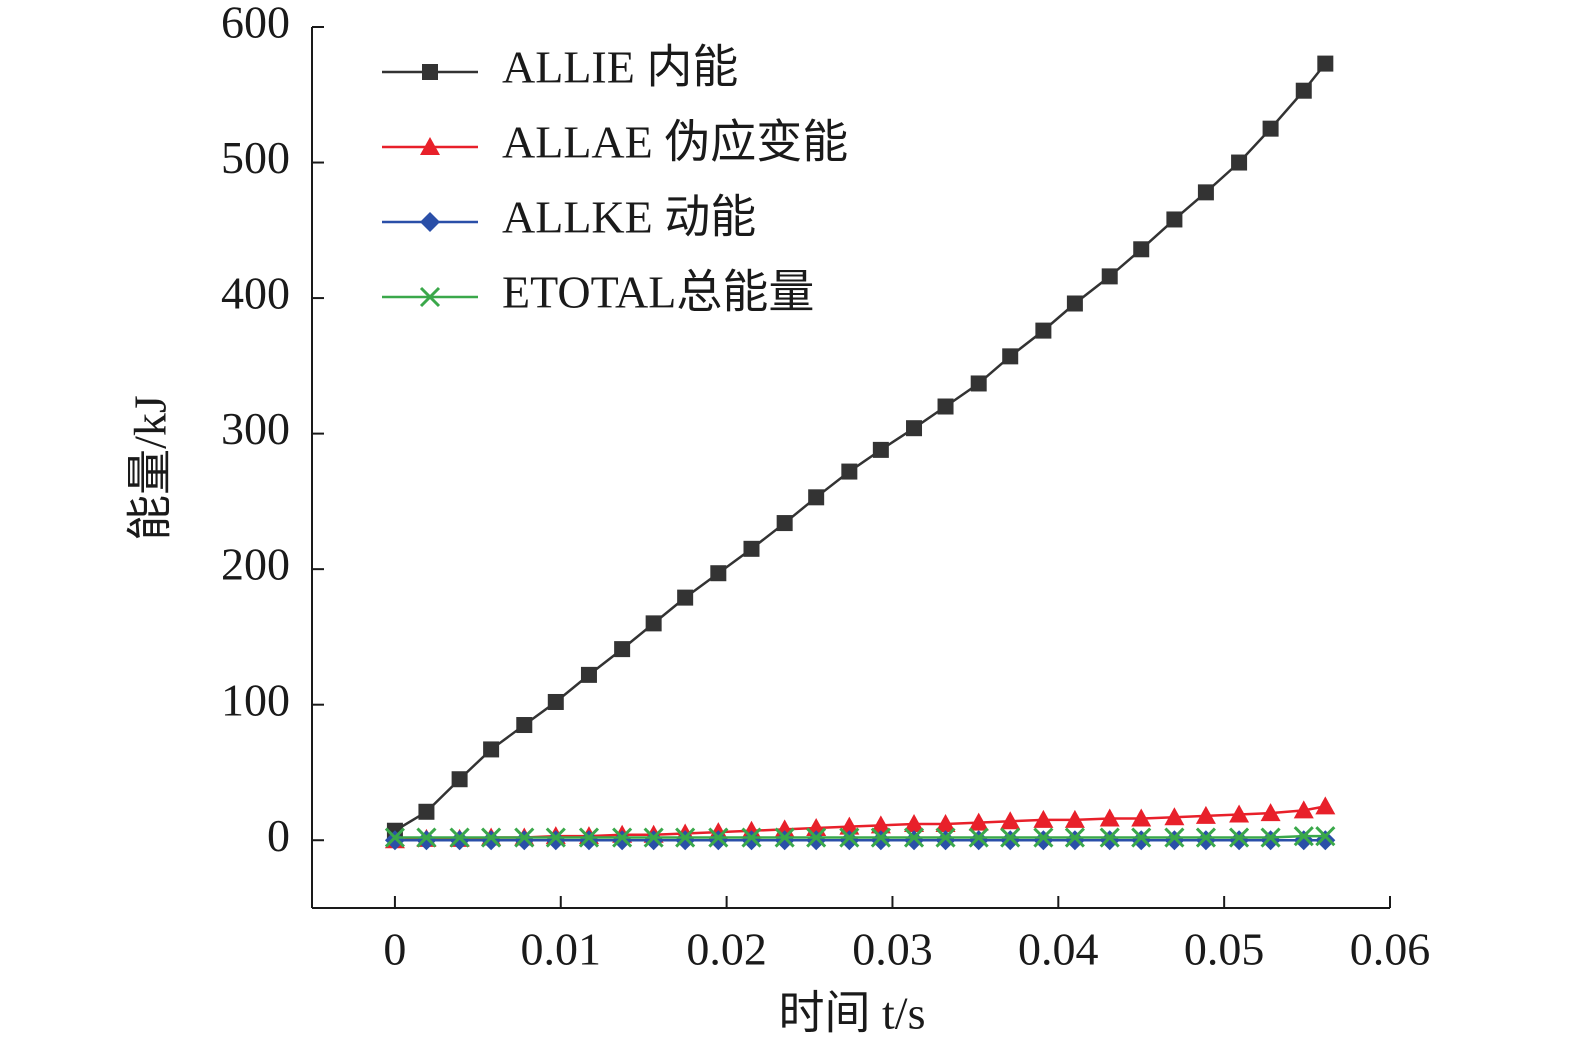 The height and width of the screenshot is (1057, 1575). I want to click on legend-label: ETOTAL总能量, so click(658, 292).